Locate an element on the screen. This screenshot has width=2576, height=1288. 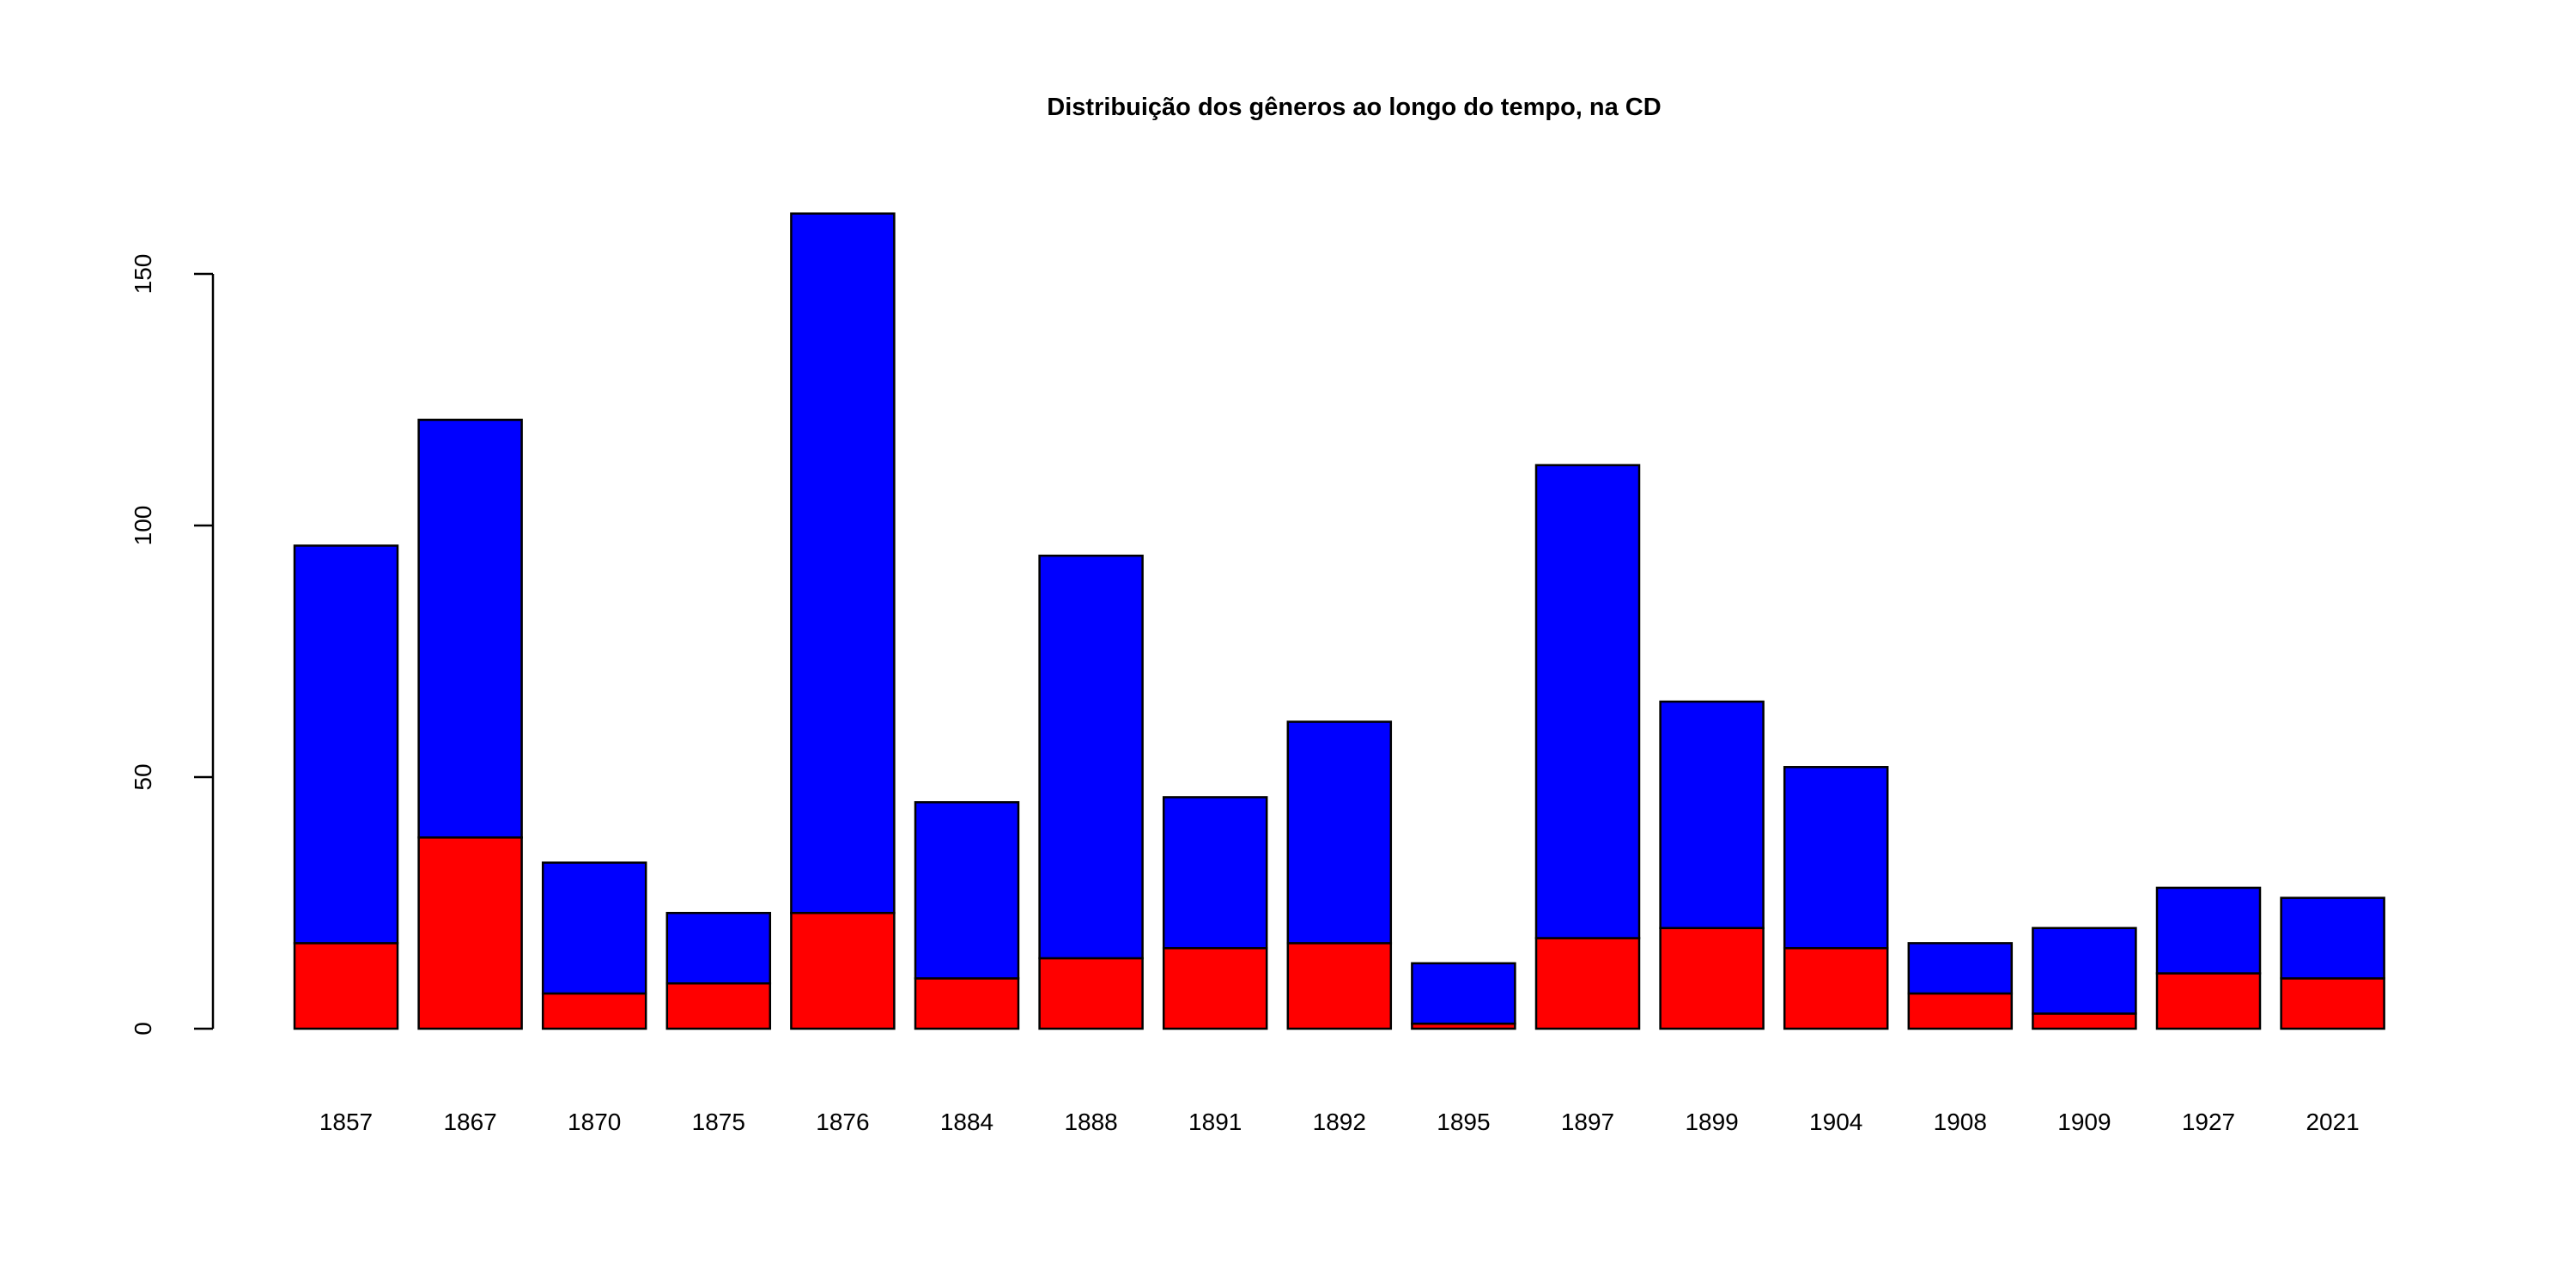
bar-blue-2021 is located at coordinates (2332, 938).